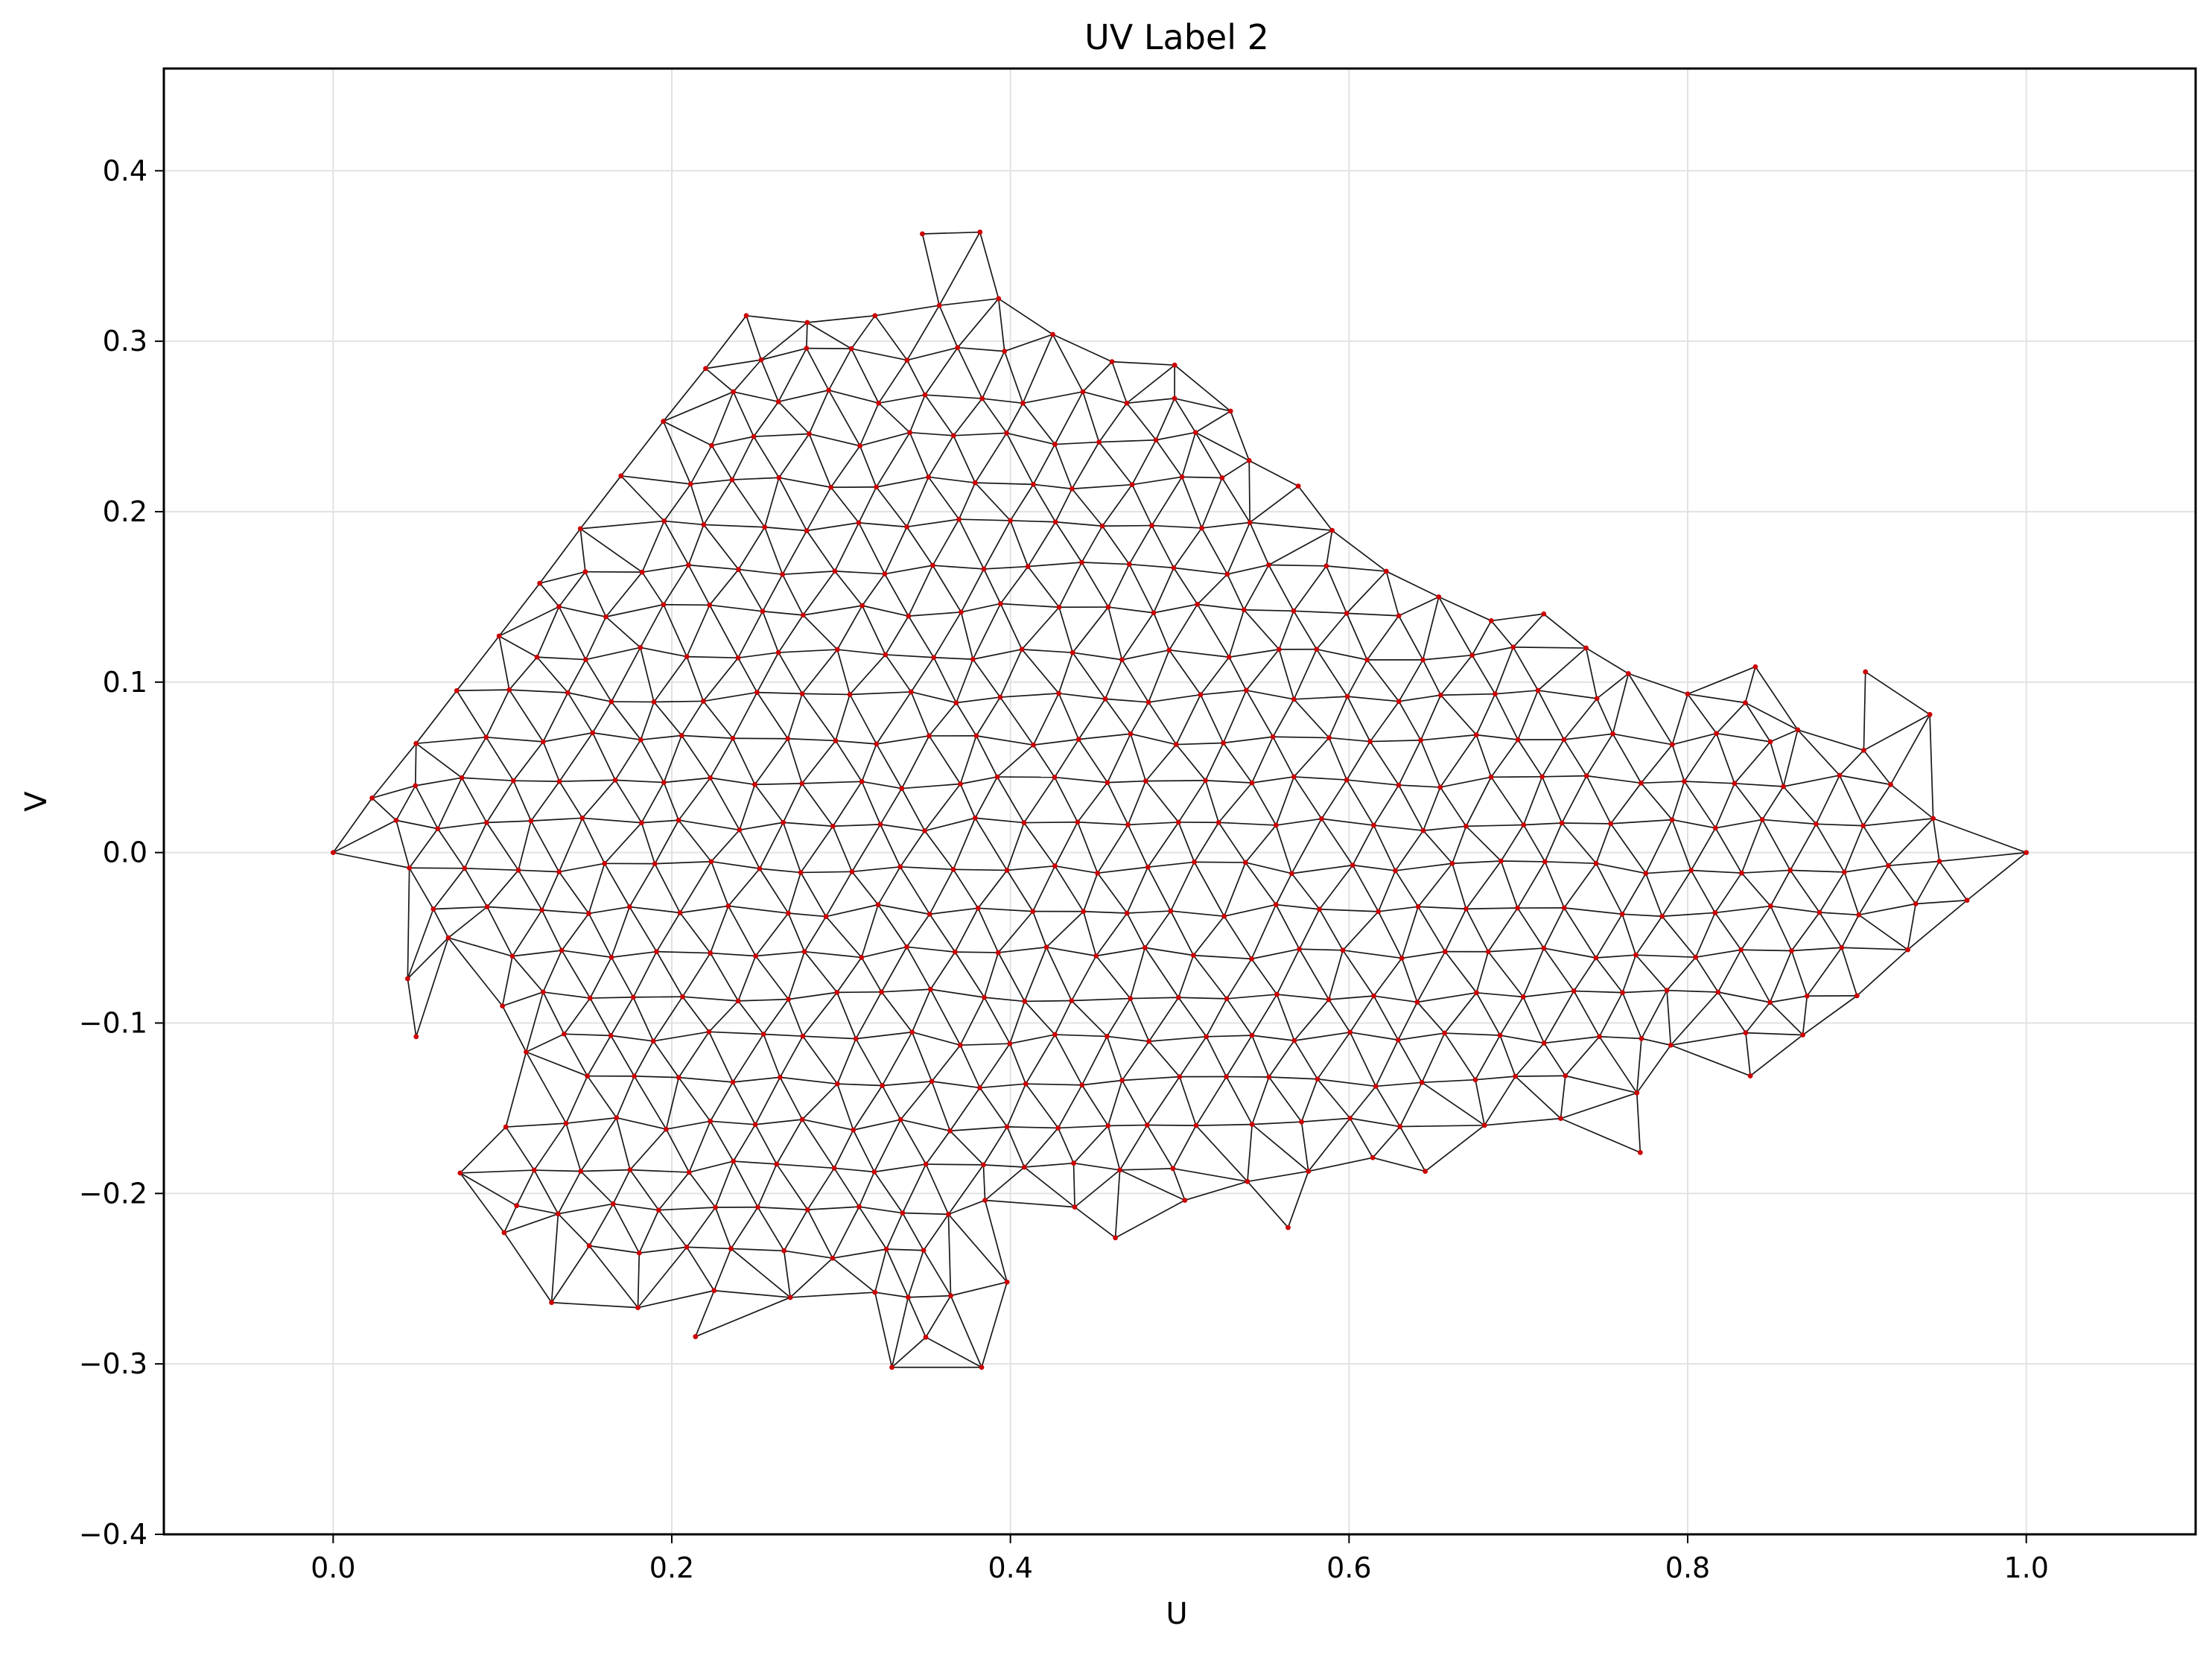 This screenshot has height=1655, width=2212. What do you see at coordinates (125, 170) in the screenshot?
I see `y-tick-label: 0.4` at bounding box center [125, 170].